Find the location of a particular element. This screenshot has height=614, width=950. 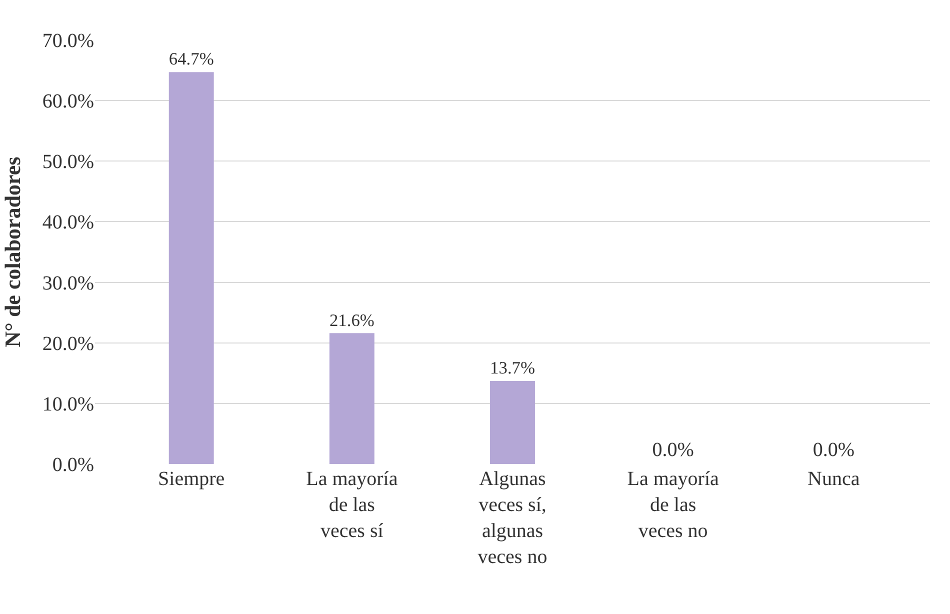

y-tick-label: 60.0% is located at coordinates (68, 101).